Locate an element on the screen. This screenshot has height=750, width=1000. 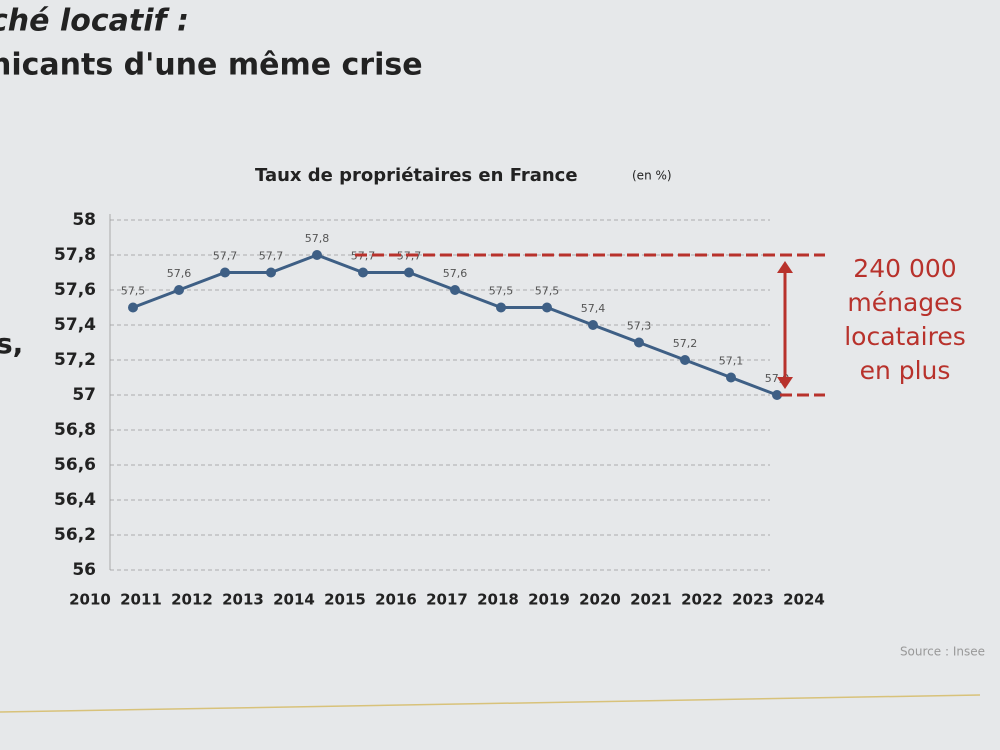
source: Source : Insee is located at coordinates (942, 652).